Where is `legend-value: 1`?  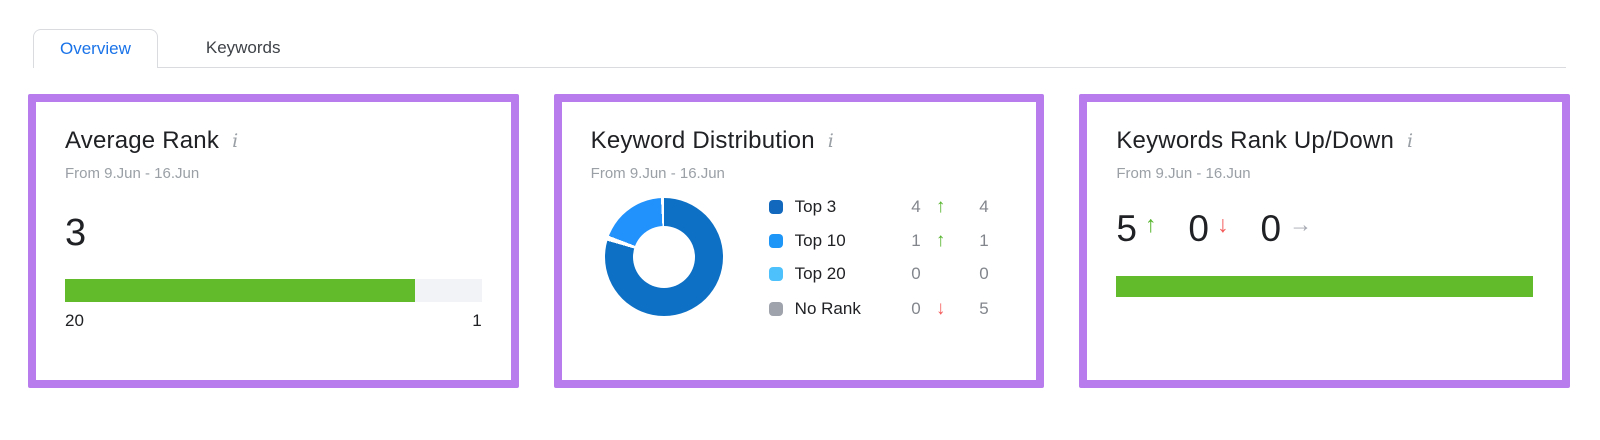 legend-value: 1 is located at coordinates (916, 240).